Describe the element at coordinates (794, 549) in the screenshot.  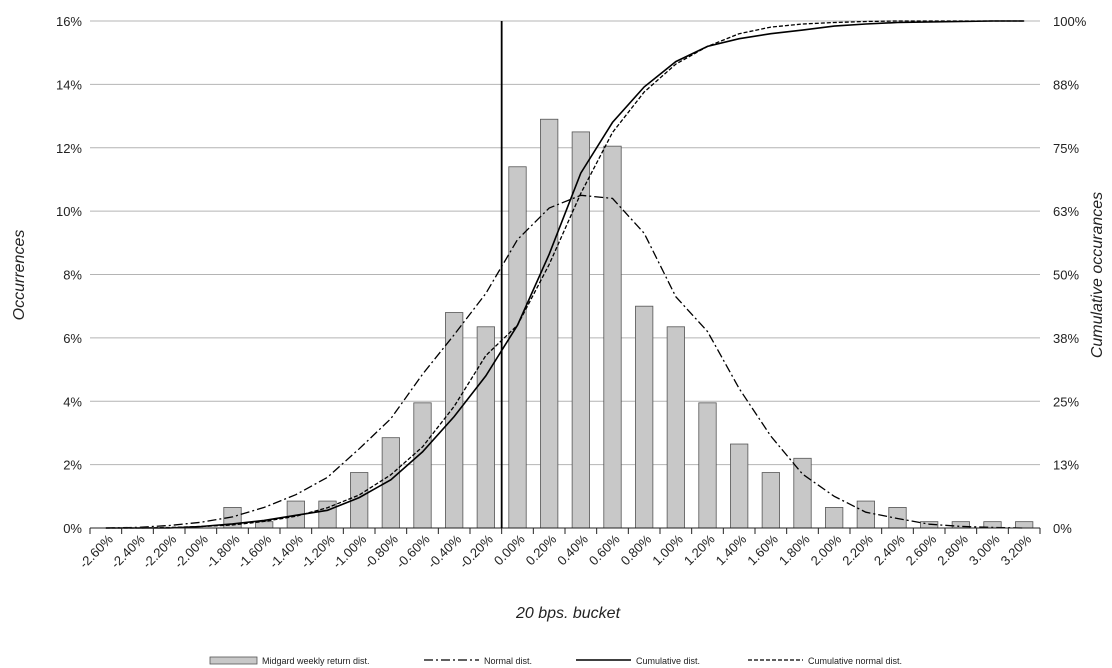
I see `x-tick-label: 1.80%` at that location.